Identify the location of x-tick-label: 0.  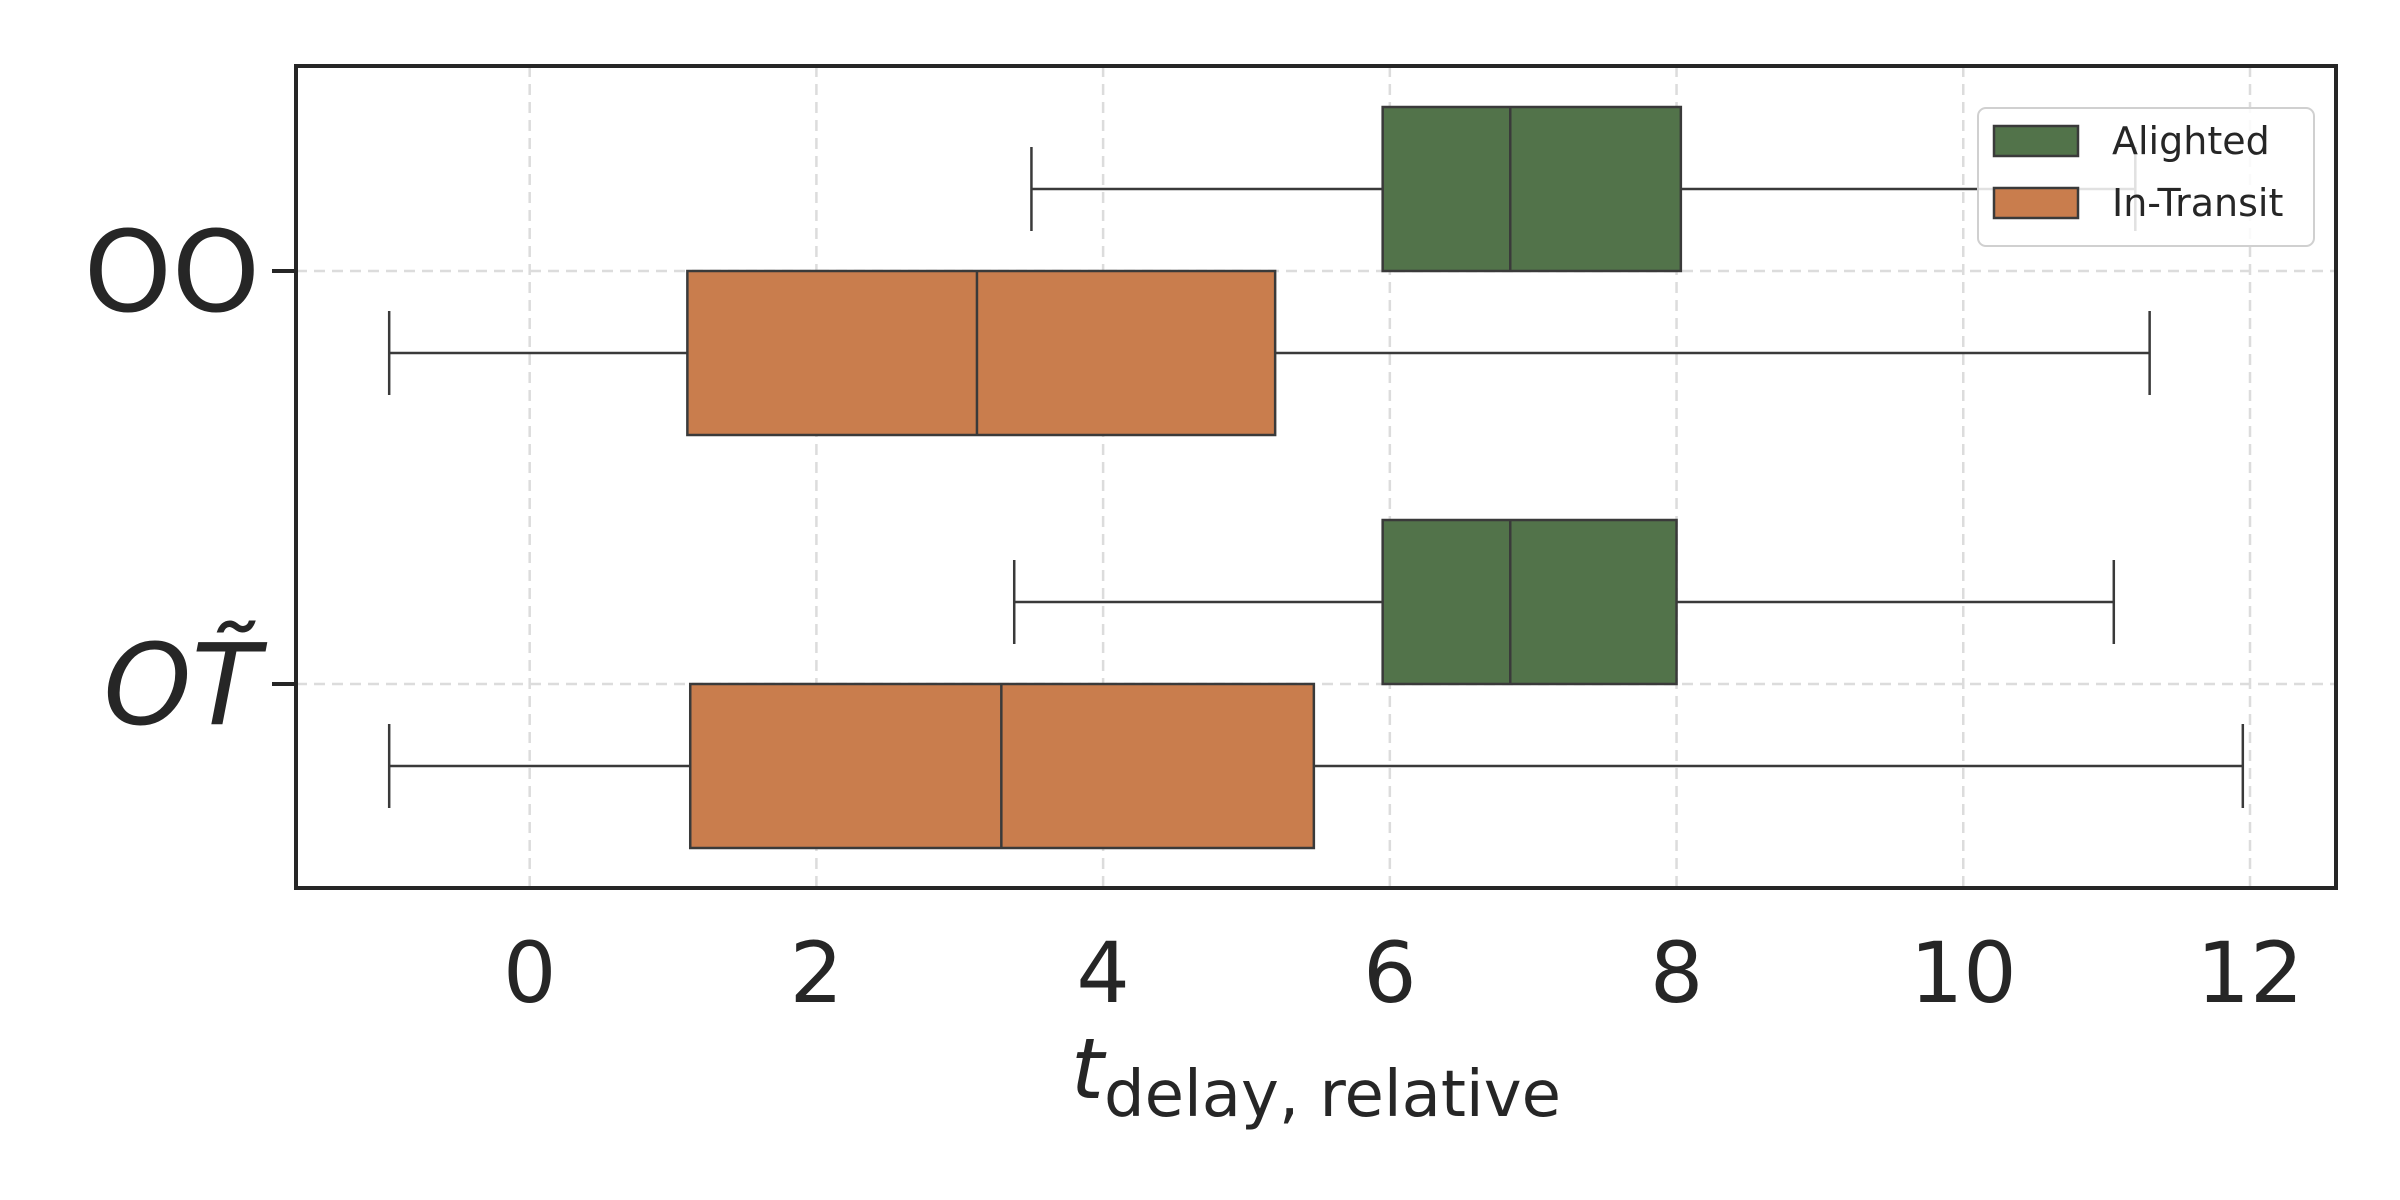
(529, 973).